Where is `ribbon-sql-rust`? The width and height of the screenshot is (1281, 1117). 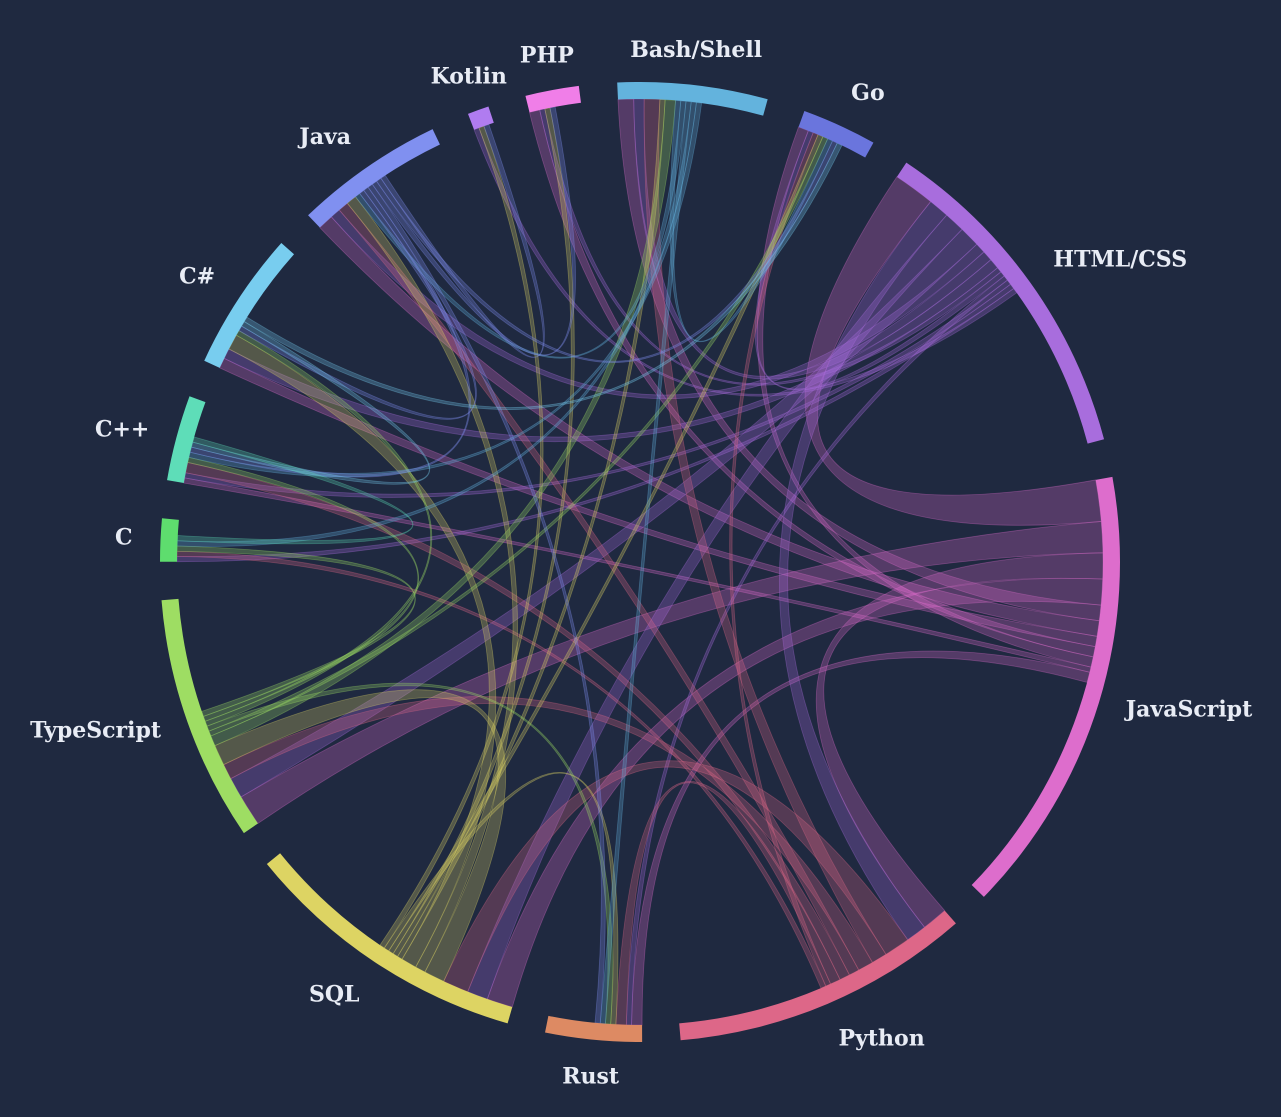
ribbon-sql-rust is located at coordinates (501, 898).